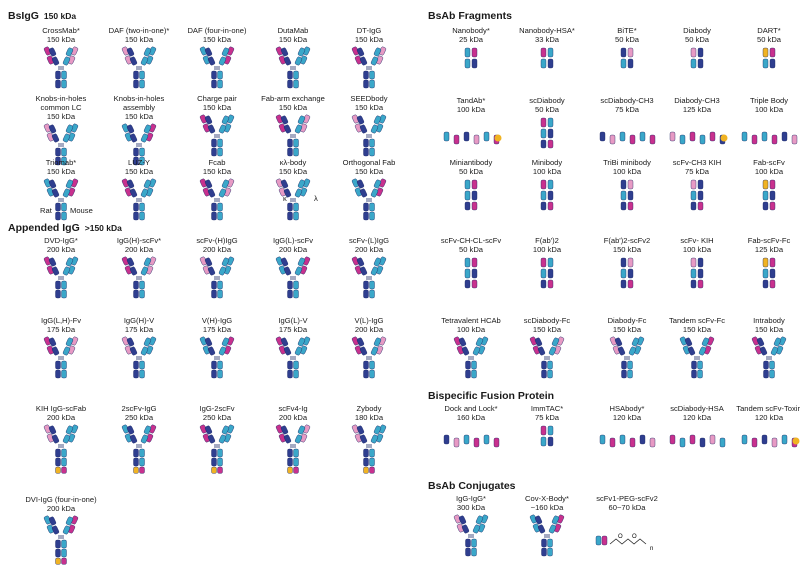  I want to click on format-name: IgG(H)-scFv*, so click(139, 240).